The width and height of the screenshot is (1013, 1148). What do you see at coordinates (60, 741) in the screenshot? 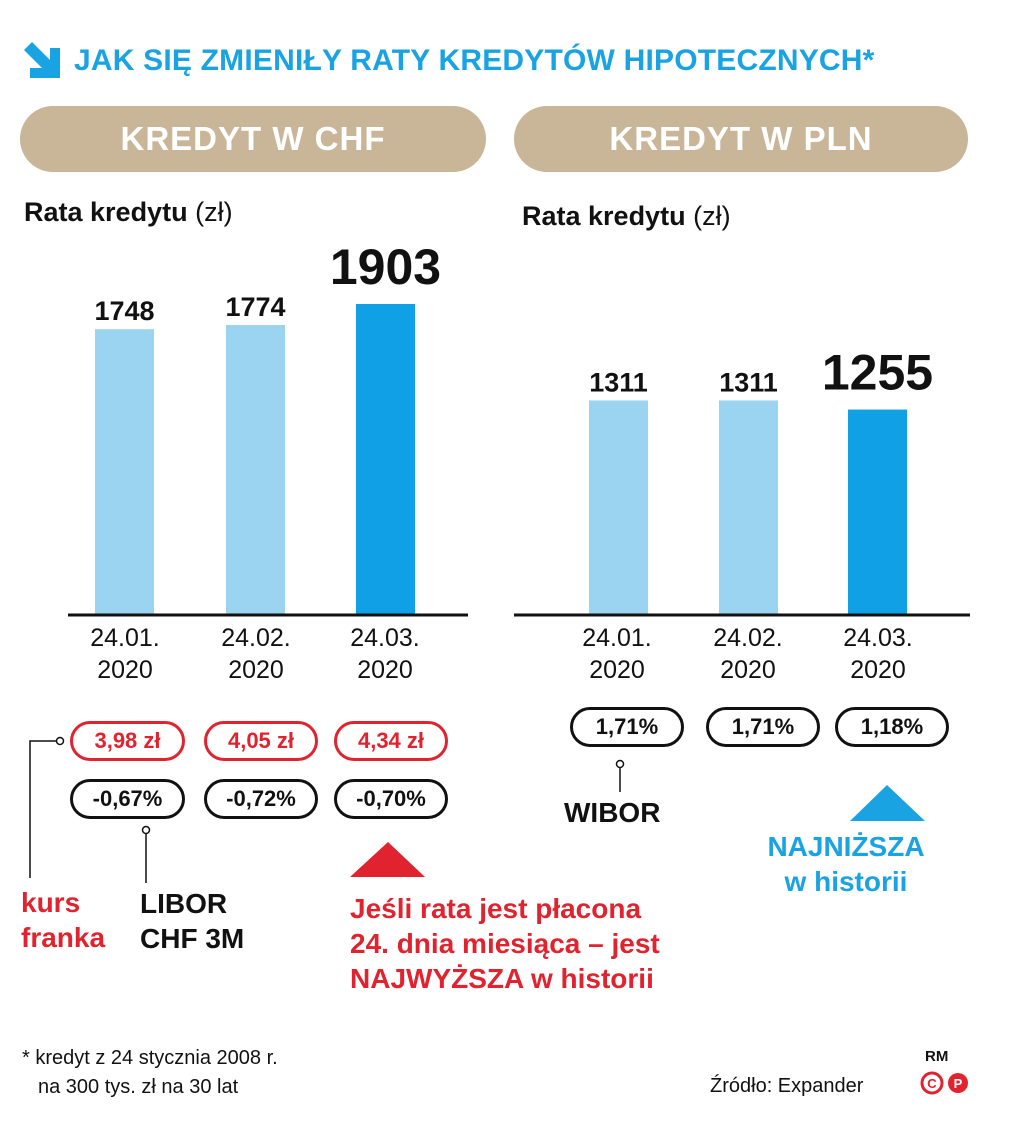
I see `kurs-connector-dot` at bounding box center [60, 741].